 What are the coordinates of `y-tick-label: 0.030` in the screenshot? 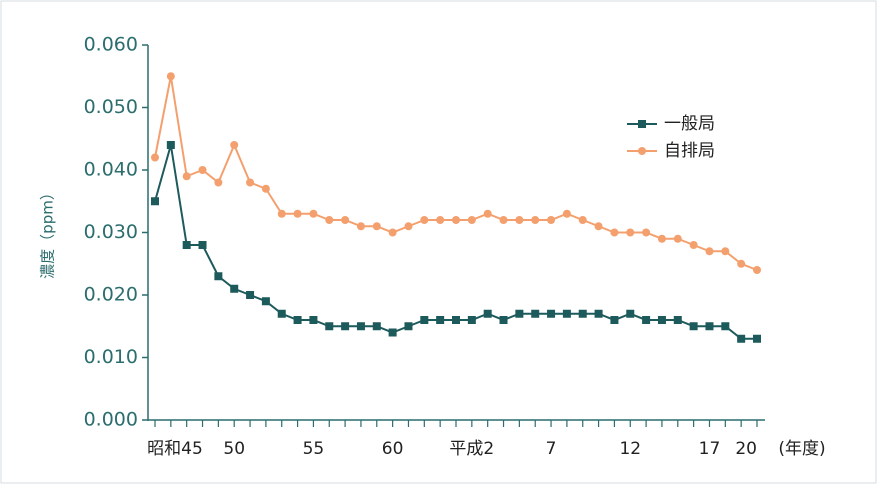 It's located at (111, 232).